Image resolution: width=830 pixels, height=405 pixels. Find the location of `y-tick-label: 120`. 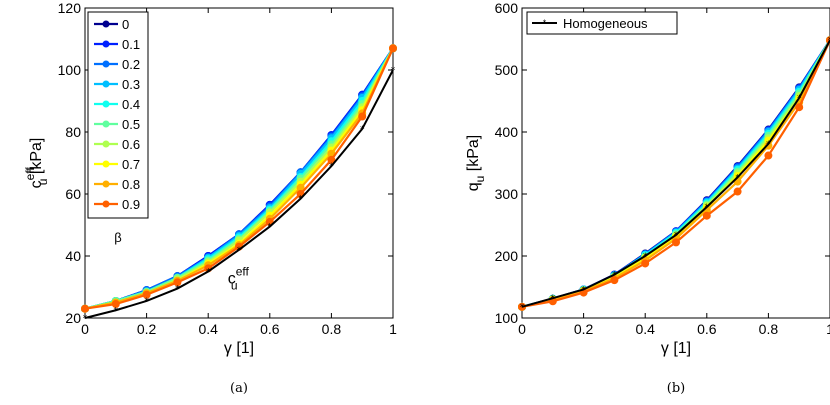

y-tick-label: 120 is located at coordinates (70, 8).